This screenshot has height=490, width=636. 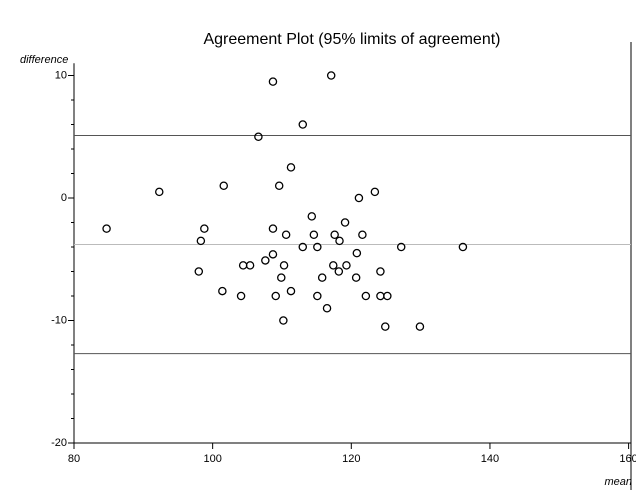 I want to click on chart-title: Agreement Plot (95% limits of agreement), so click(x=351, y=39).